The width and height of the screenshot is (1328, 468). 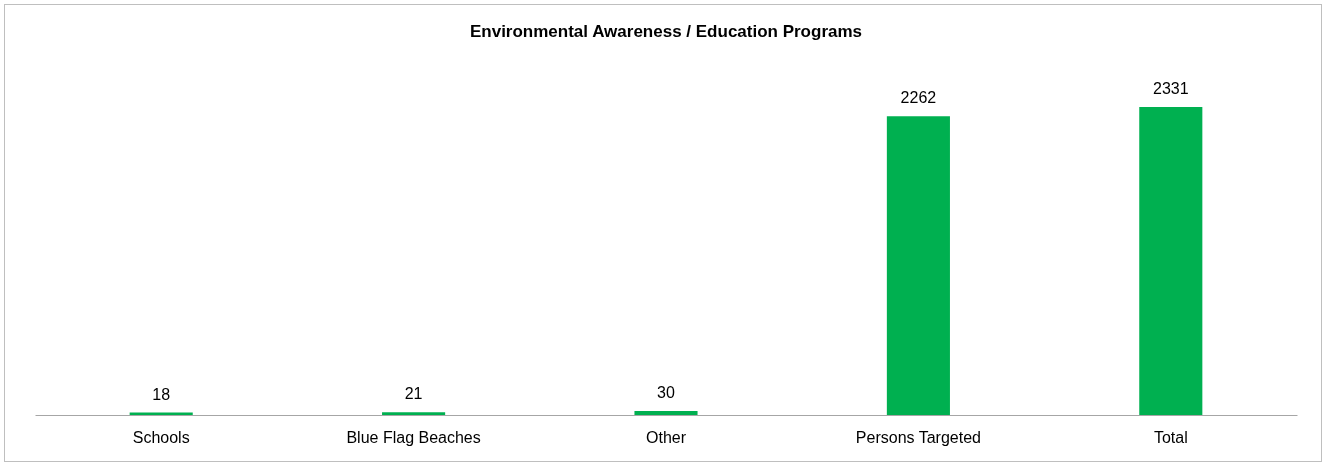 I want to click on data-label: 21, so click(x=413, y=394).